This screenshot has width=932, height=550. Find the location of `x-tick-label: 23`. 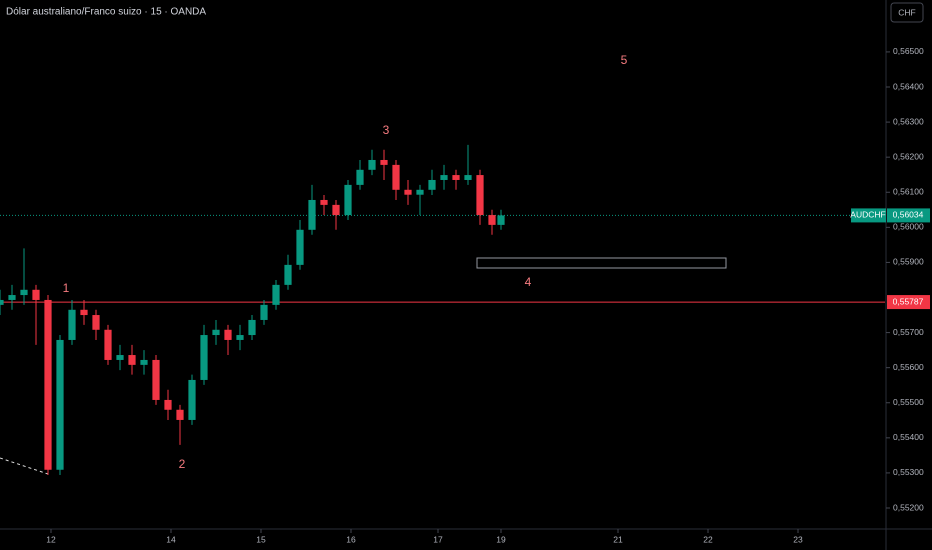

x-tick-label: 23 is located at coordinates (798, 539).